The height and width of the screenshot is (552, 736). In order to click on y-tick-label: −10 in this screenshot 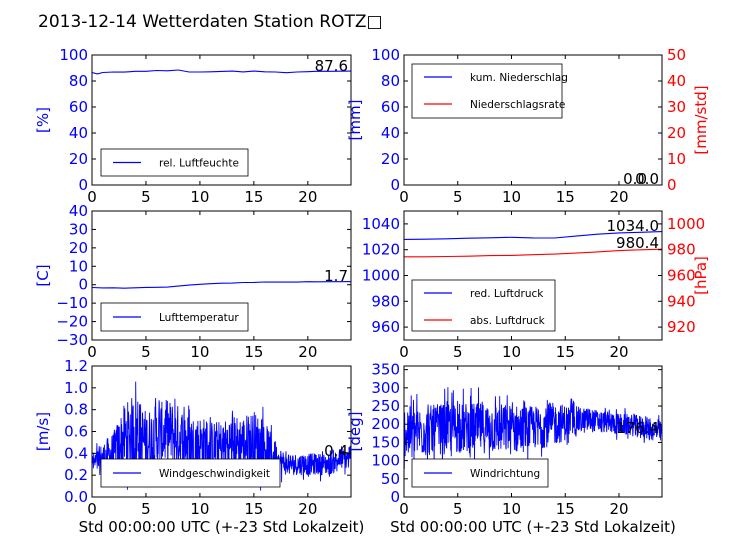, I will do `click(72, 303)`.